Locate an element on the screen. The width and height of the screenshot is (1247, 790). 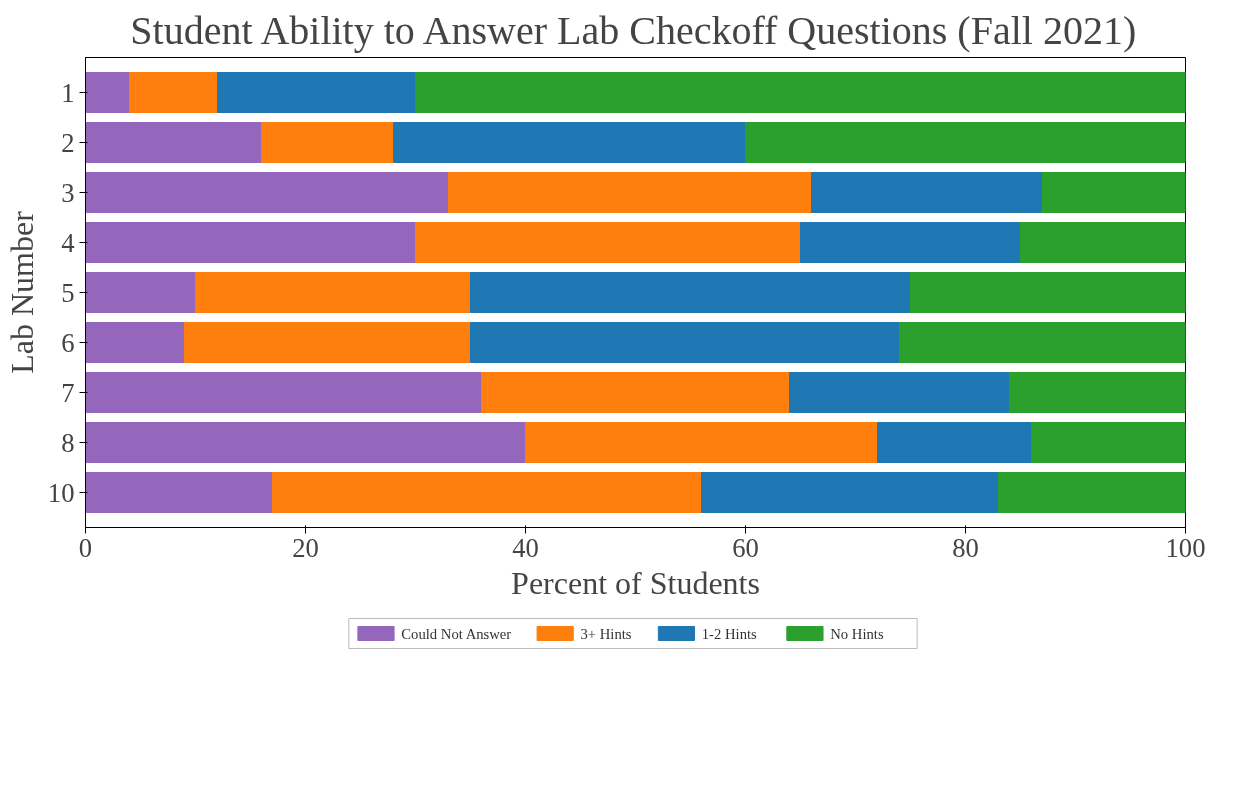
y-tick-label: 8 is located at coordinates (68, 442).